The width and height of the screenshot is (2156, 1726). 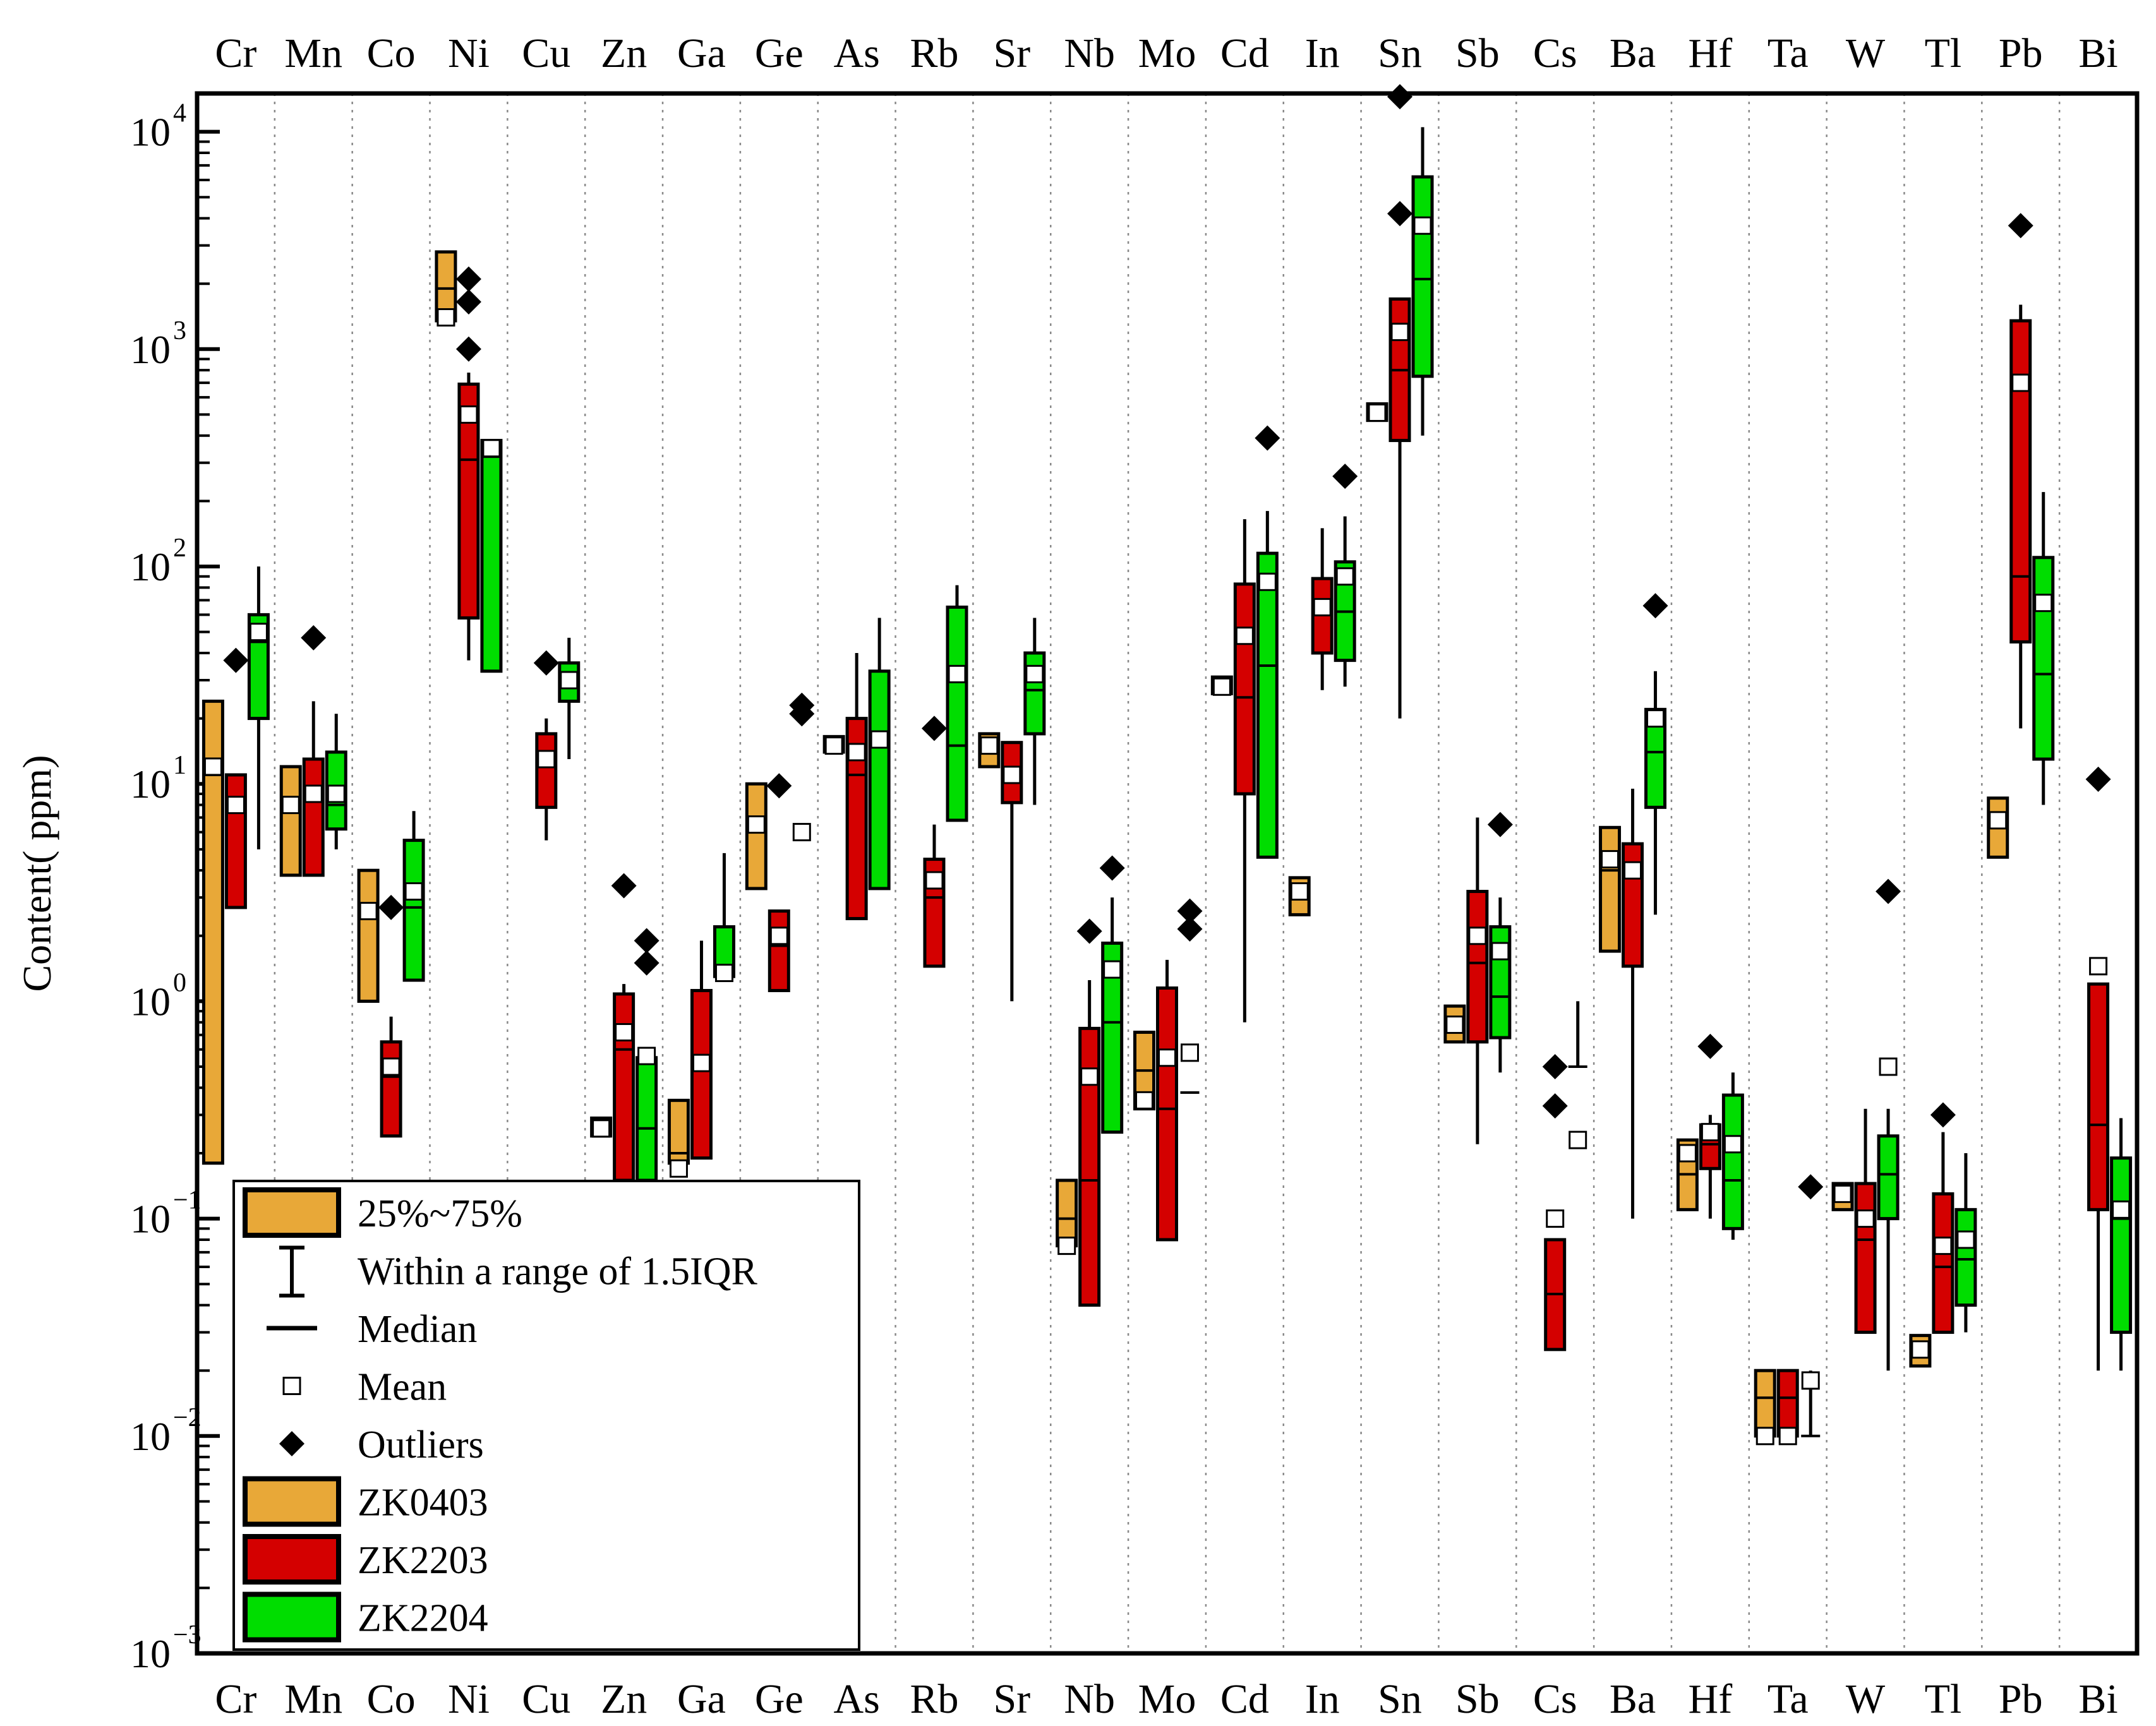 What do you see at coordinates (290, 821) in the screenshot?
I see `box-zk0403-mn` at bounding box center [290, 821].